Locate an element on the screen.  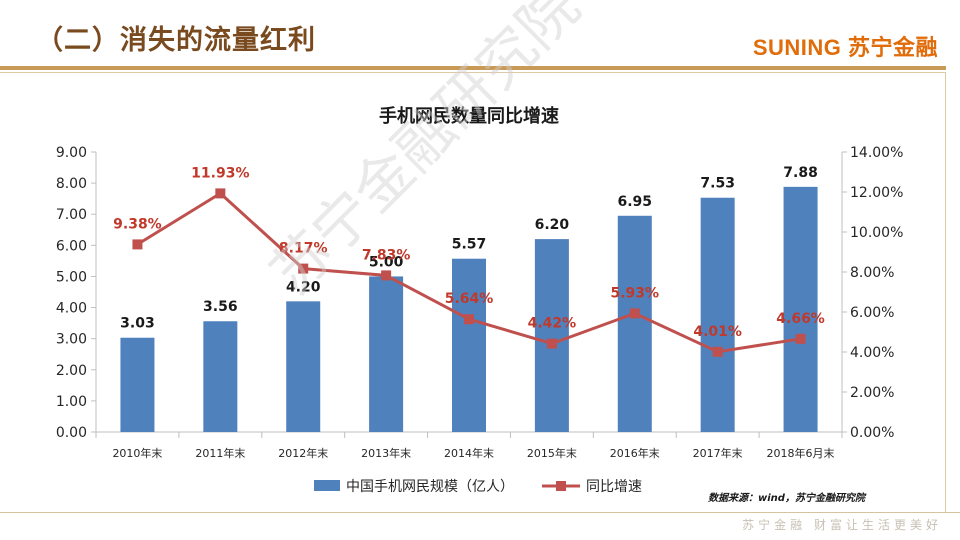
line-data-label: 8.17% is located at coordinates (303, 249).